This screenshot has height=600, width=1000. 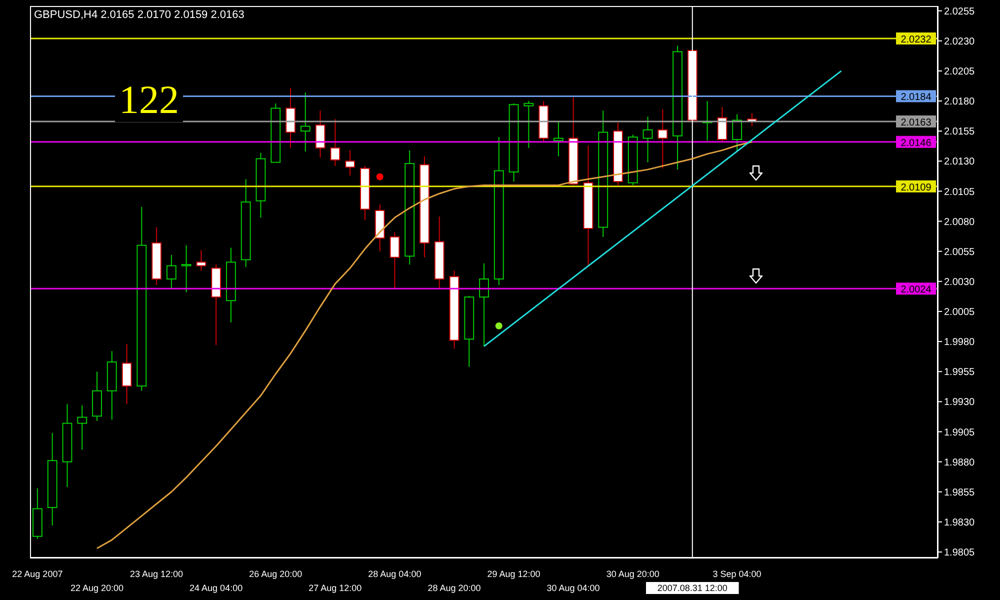 I want to click on y-tick-label: 2.0130, so click(x=960, y=162).